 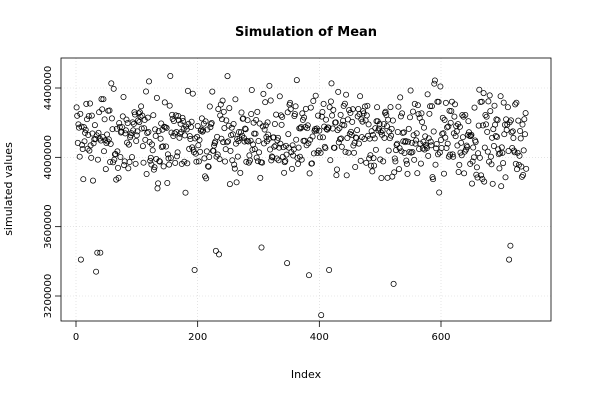 I want to click on x-tick-label: 200, so click(x=197, y=337).